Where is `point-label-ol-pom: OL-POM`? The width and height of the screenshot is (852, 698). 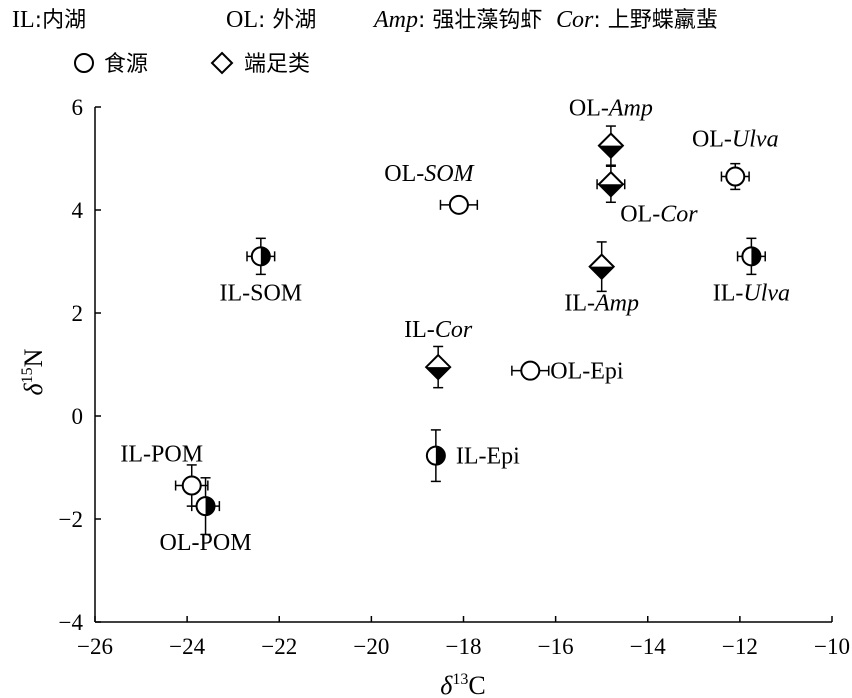
point-label-ol-pom: OL-POM is located at coordinates (206, 543).